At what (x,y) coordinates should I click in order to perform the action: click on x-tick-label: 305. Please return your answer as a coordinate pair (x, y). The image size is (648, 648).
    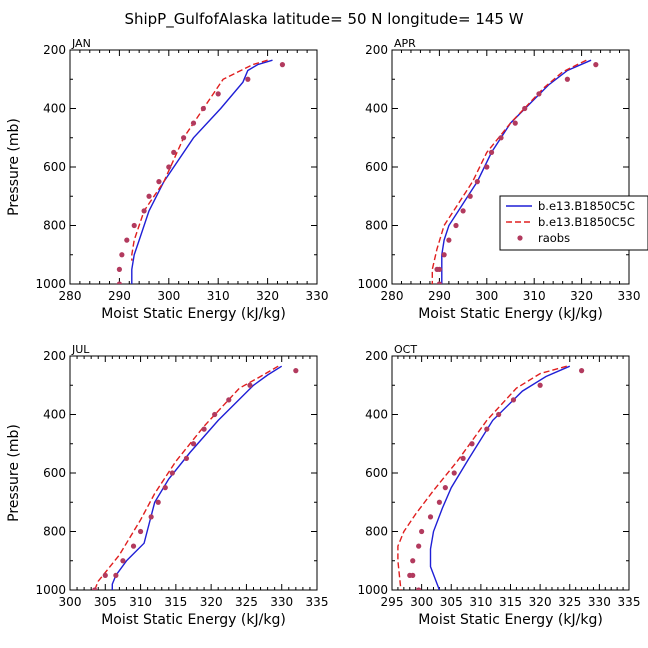
    Looking at the image, I should click on (451, 602).